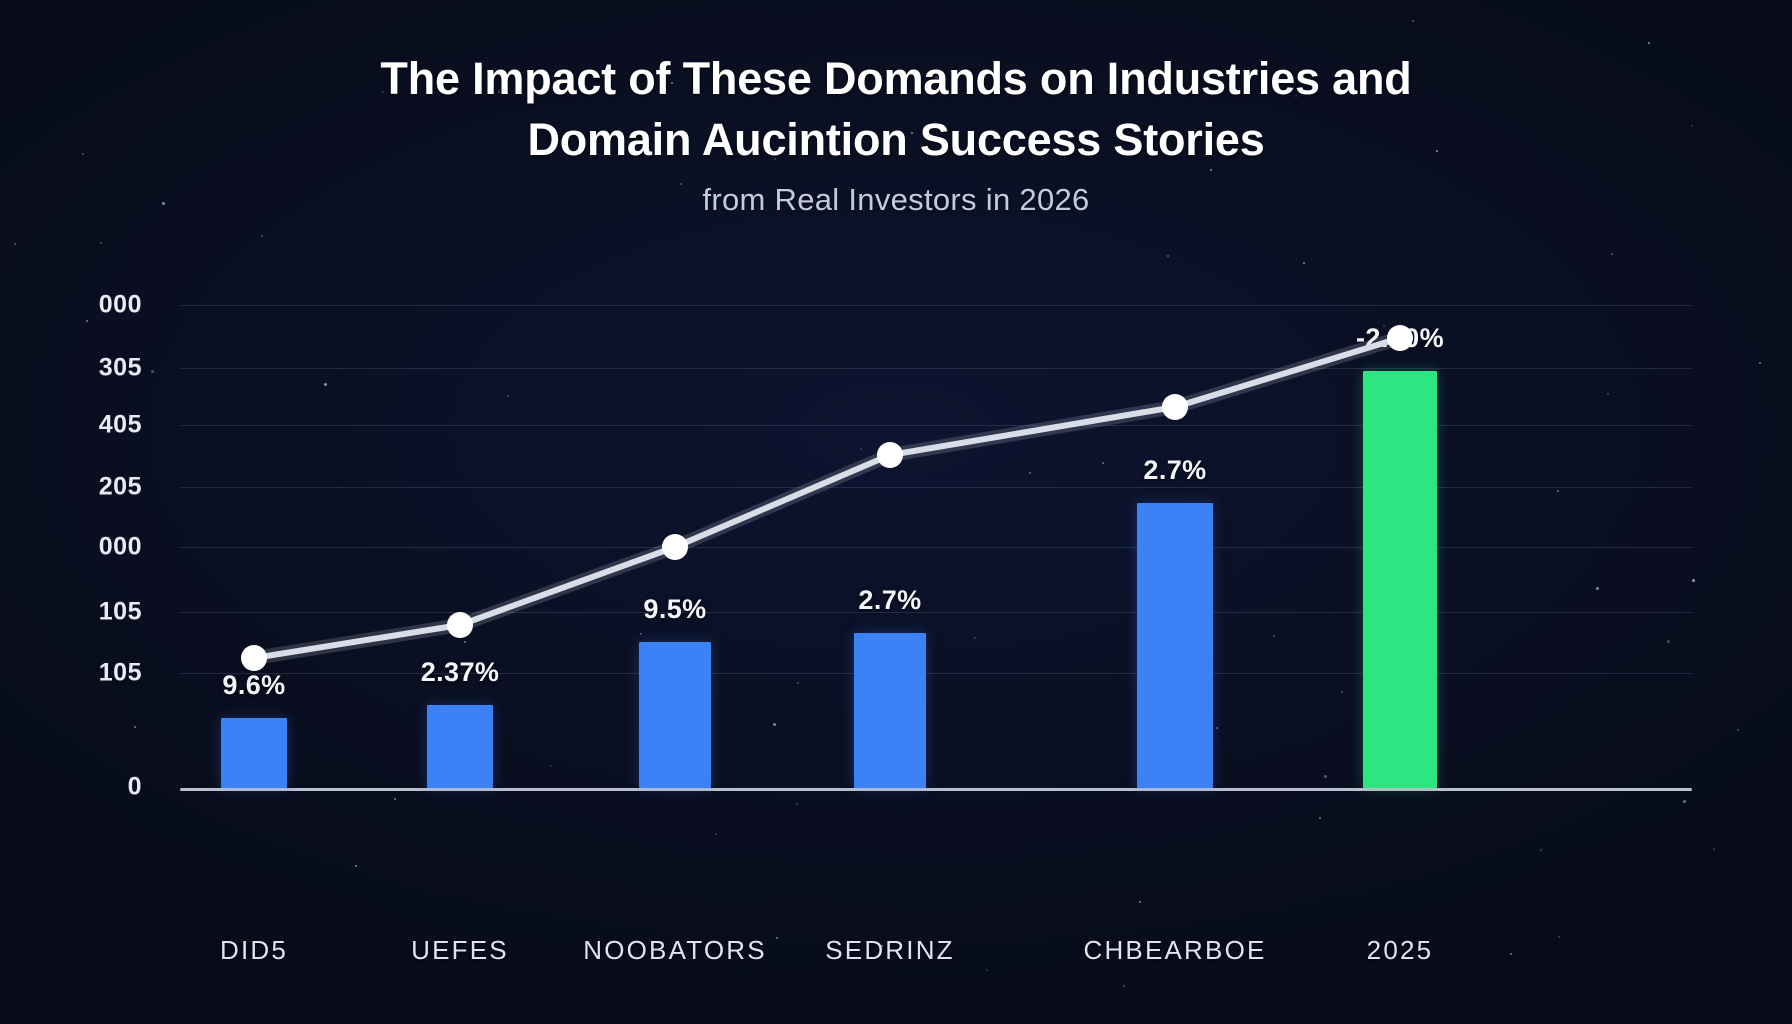 The width and height of the screenshot is (1792, 1024). What do you see at coordinates (120, 367) in the screenshot?
I see `y-axis-tick-label: 305` at bounding box center [120, 367].